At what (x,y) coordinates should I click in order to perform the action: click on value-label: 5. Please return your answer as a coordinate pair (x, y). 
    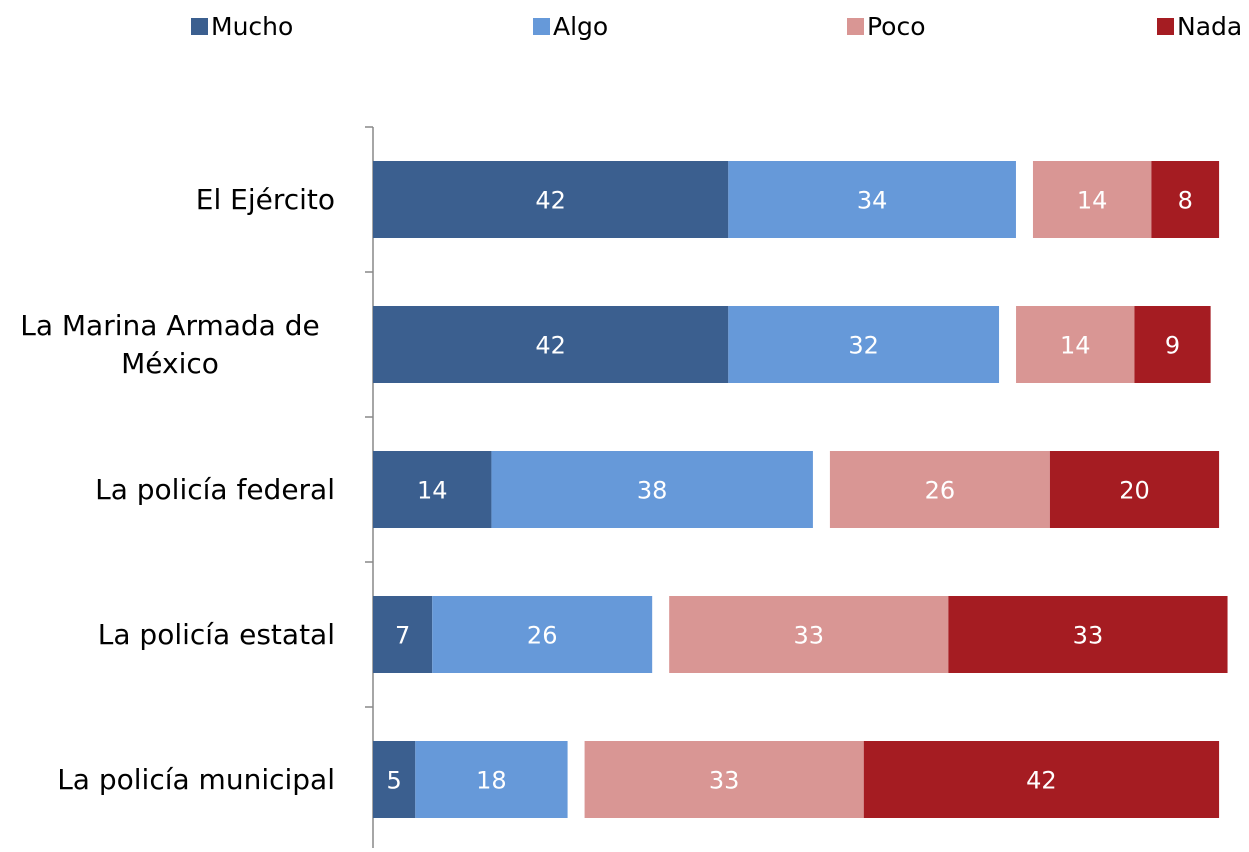
    Looking at the image, I should click on (394, 781).